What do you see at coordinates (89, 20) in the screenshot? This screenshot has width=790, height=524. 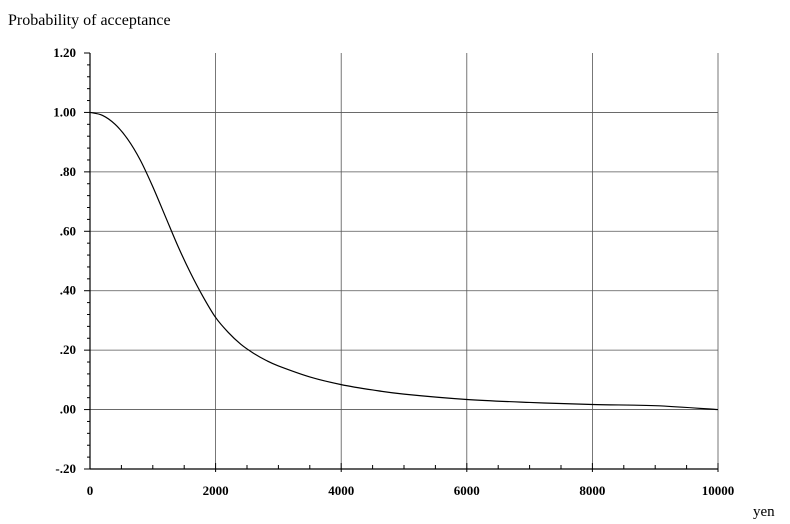 I see `y-axis-label: Probability of acceptance` at bounding box center [89, 20].